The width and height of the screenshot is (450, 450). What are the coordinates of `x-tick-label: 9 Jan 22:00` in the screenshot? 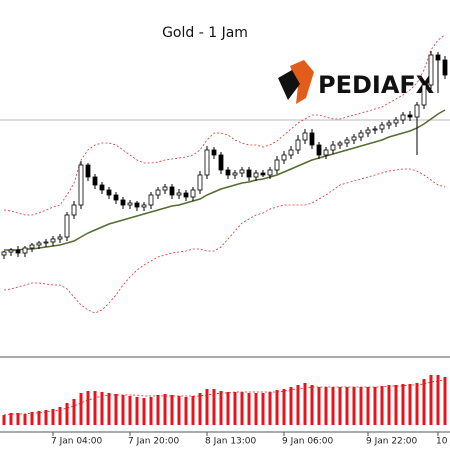 It's located at (392, 442).